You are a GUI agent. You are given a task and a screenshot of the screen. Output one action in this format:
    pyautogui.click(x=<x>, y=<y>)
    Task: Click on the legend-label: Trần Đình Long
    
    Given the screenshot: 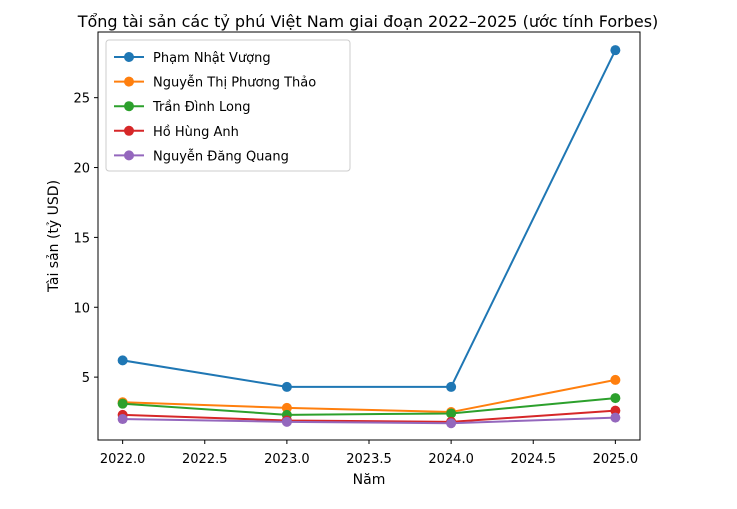 What is the action you would take?
    pyautogui.click(x=201, y=107)
    